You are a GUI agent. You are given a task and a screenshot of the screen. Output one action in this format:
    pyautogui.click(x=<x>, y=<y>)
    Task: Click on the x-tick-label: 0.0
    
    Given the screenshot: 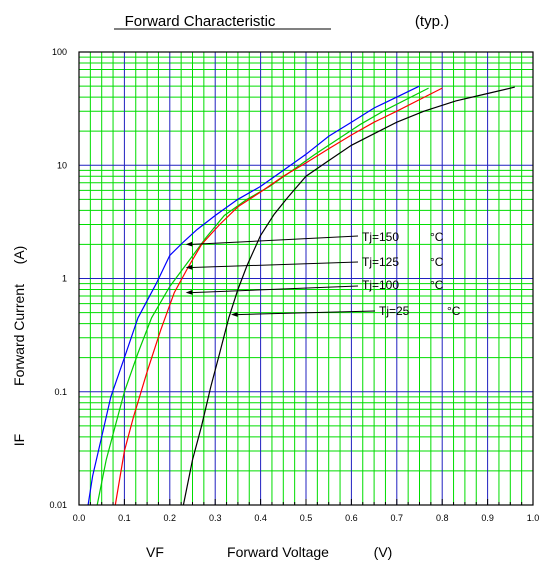 What is the action you would take?
    pyautogui.click(x=79, y=518)
    